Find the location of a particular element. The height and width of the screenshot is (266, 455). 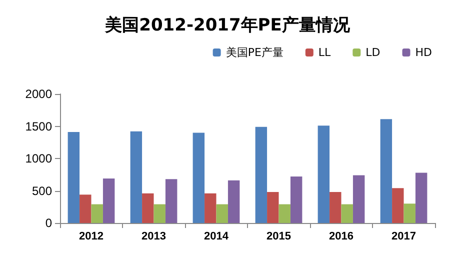

x-tick-label: 2013 is located at coordinates (154, 236).